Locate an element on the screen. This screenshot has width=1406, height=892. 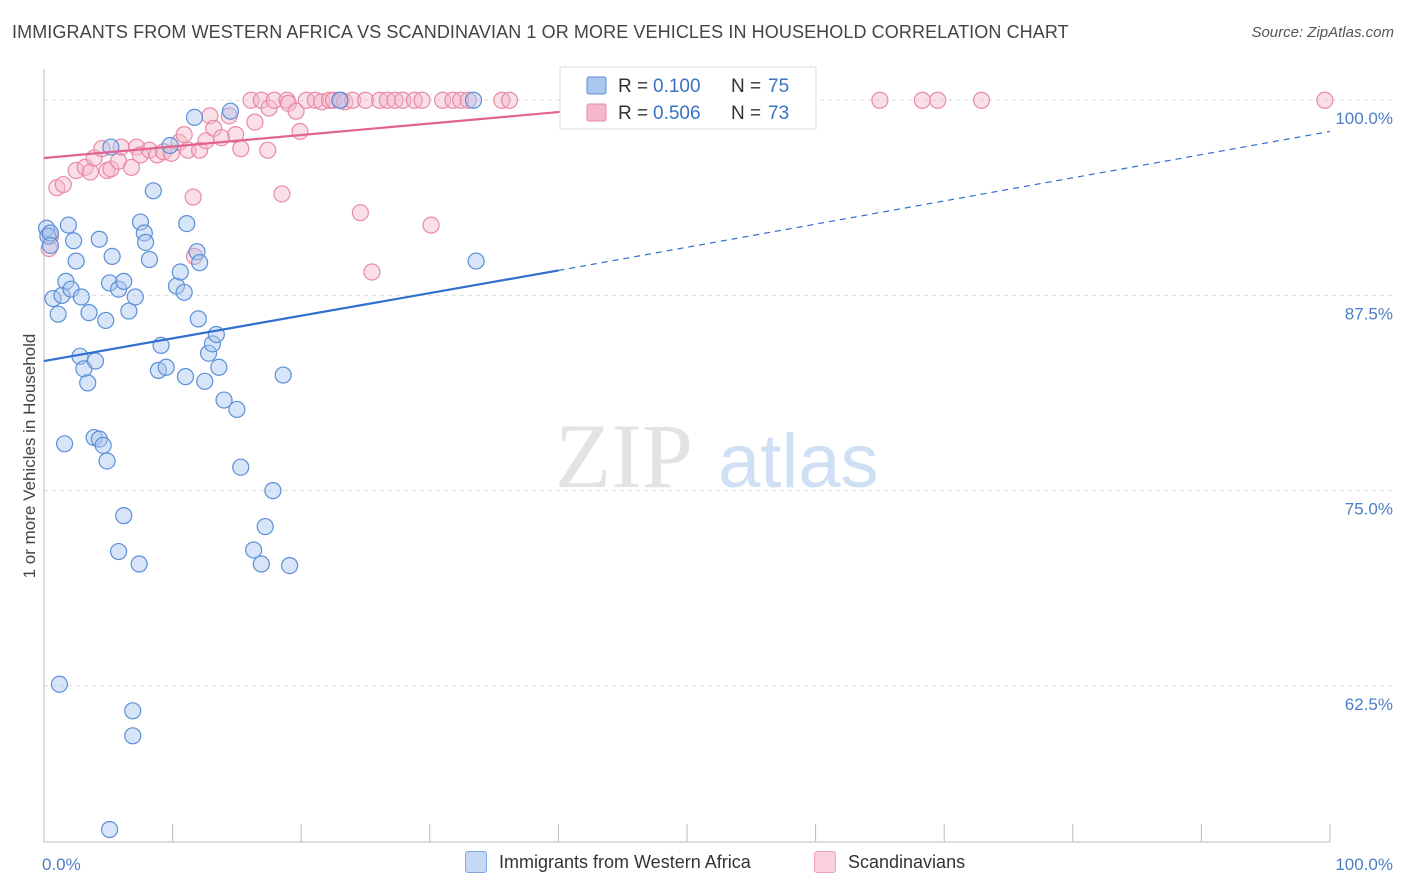
legend-r-value-2: 0.506 is located at coordinates (677, 113).